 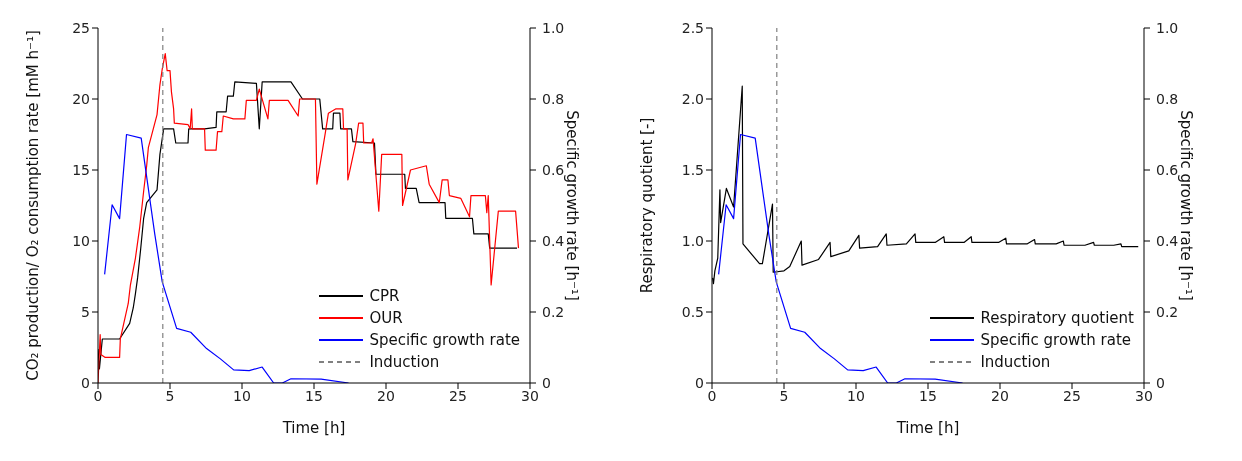 What do you see at coordinates (85, 311) in the screenshot?
I see `y-tick-label: 5` at bounding box center [85, 311].